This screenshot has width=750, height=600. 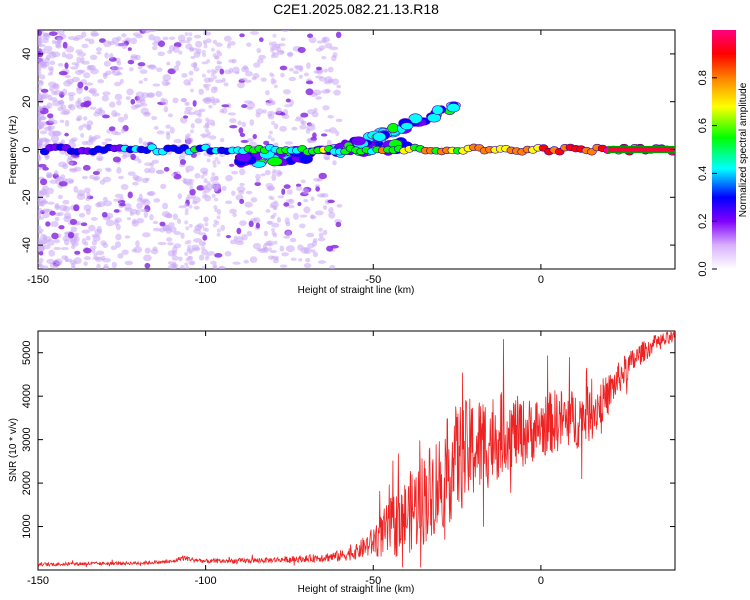 What do you see at coordinates (356, 589) in the screenshot?
I see `snr-xlabel: Height of straight line (km)` at bounding box center [356, 589].